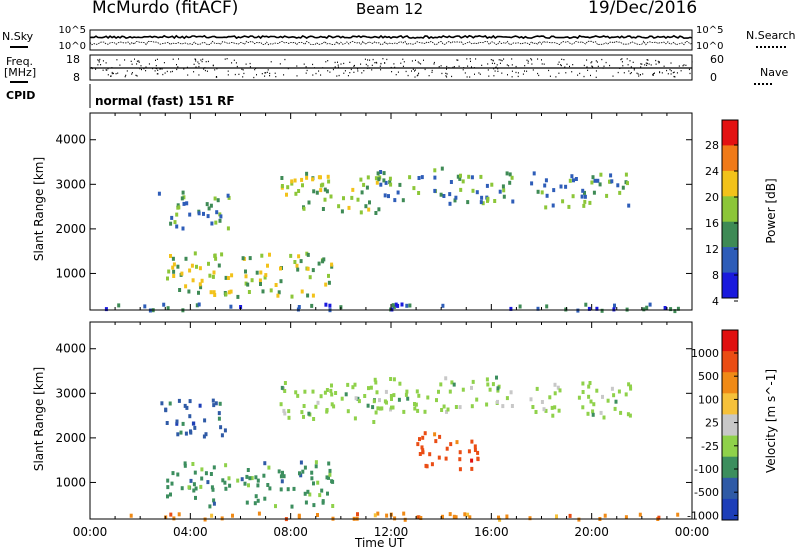  Describe the element at coordinates (730, 425) in the screenshot. I see `colorbar-frame` at that location.